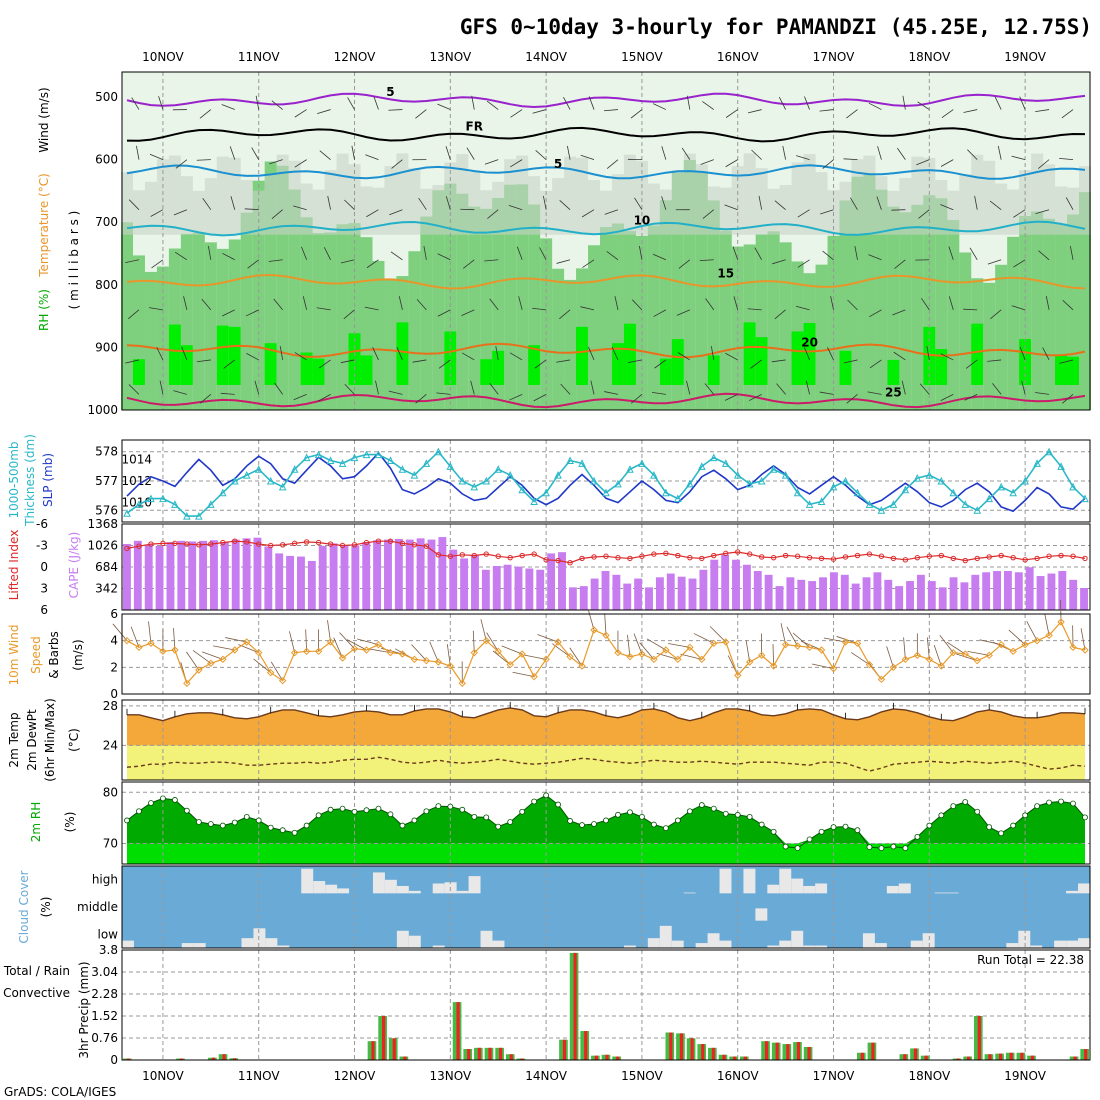 This screenshot has height=1100, width=1100. What do you see at coordinates (106, 510) in the screenshot?
I see `thickness-tick-label: 576` at bounding box center [106, 510].